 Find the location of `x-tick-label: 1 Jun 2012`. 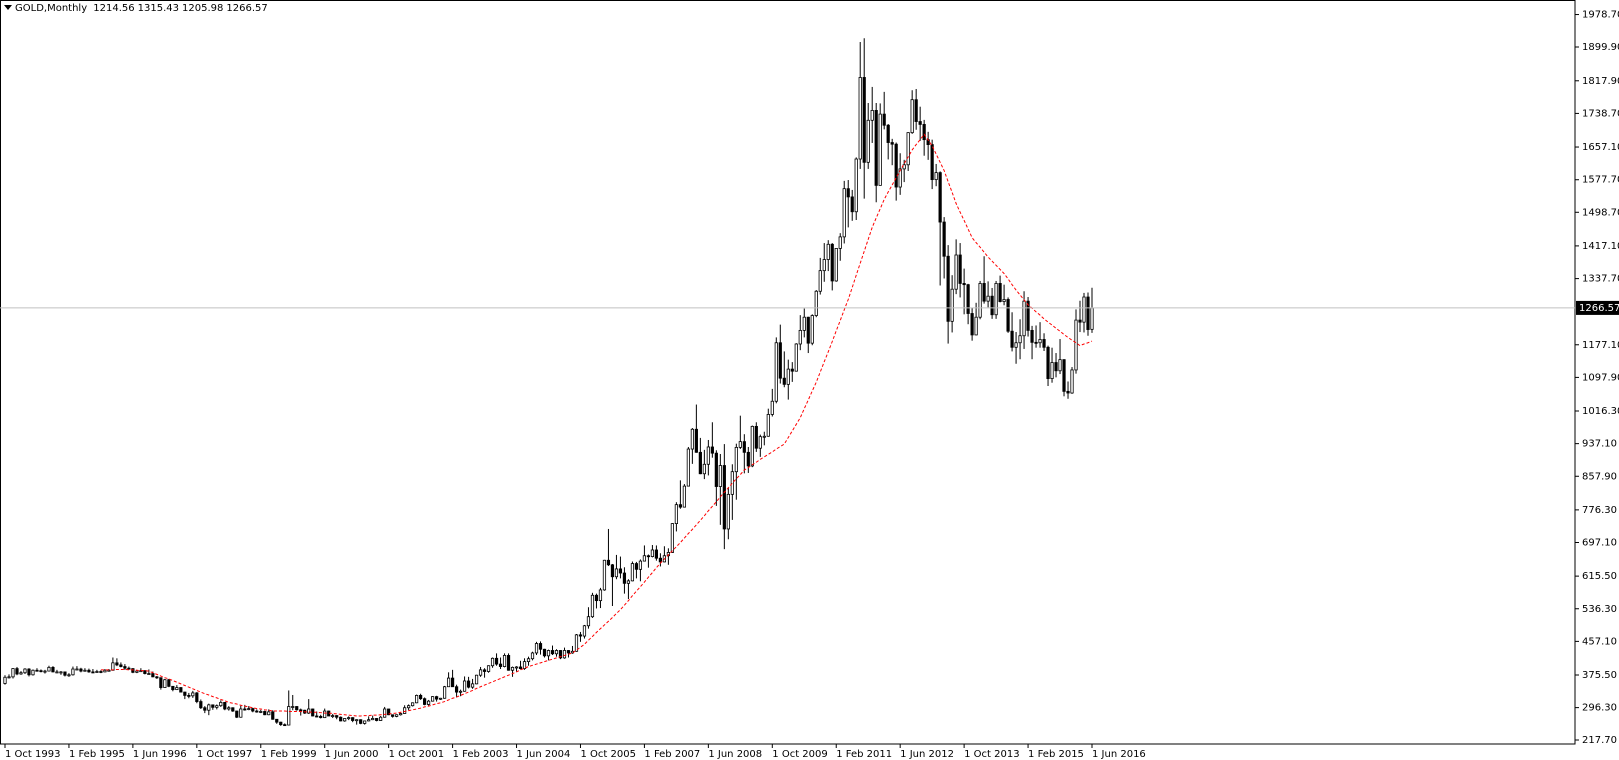

x-tick-label: 1 Jun 2012 is located at coordinates (927, 754).